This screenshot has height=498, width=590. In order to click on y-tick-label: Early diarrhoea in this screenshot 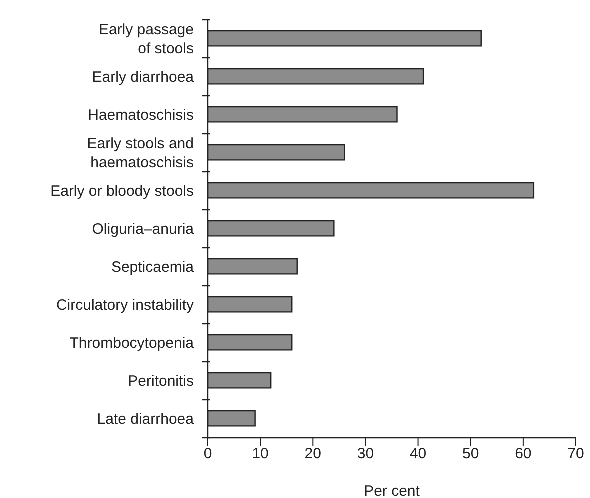, I will do `click(143, 77)`.